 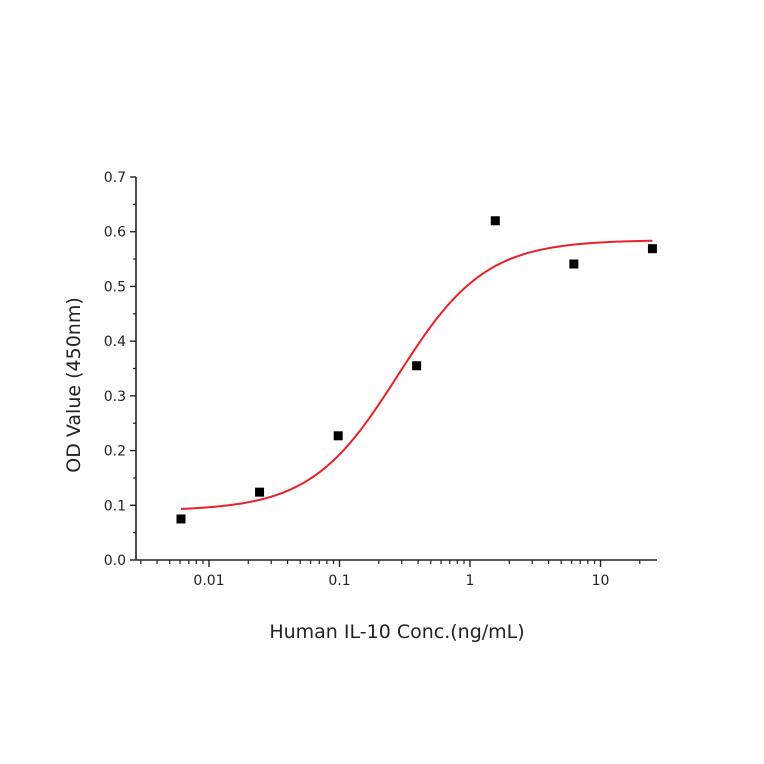 What do you see at coordinates (115, 506) in the screenshot?
I see `y-tick-label: 0.1` at bounding box center [115, 506].